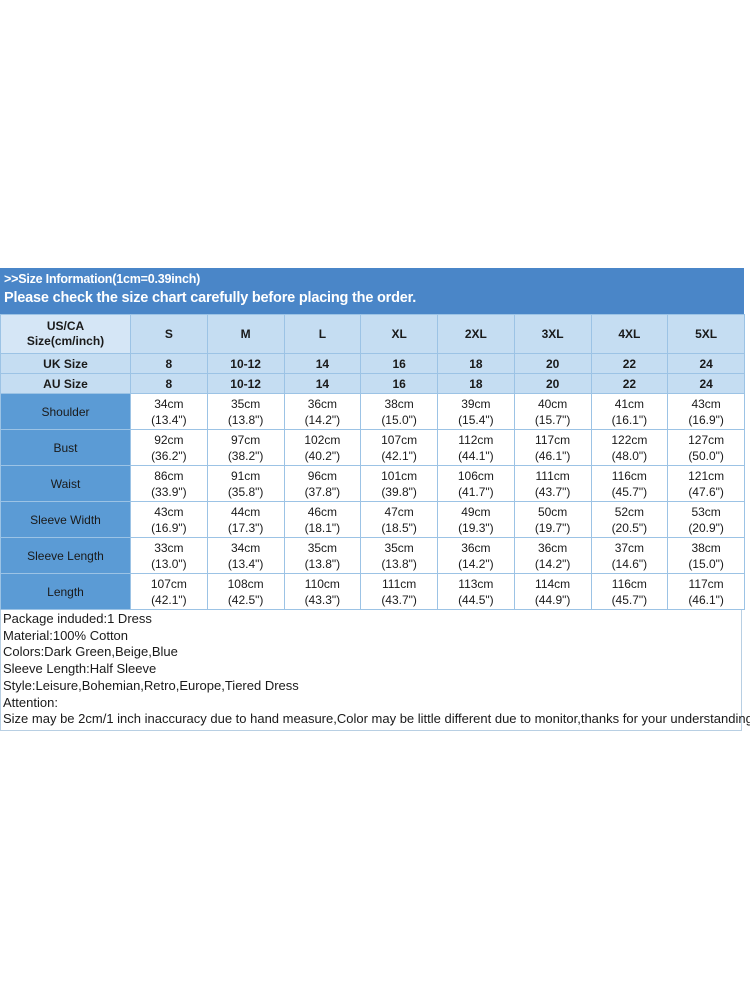 The height and width of the screenshot is (1000, 750). What do you see at coordinates (322, 334) in the screenshot?
I see `column-header-size: L` at bounding box center [322, 334].